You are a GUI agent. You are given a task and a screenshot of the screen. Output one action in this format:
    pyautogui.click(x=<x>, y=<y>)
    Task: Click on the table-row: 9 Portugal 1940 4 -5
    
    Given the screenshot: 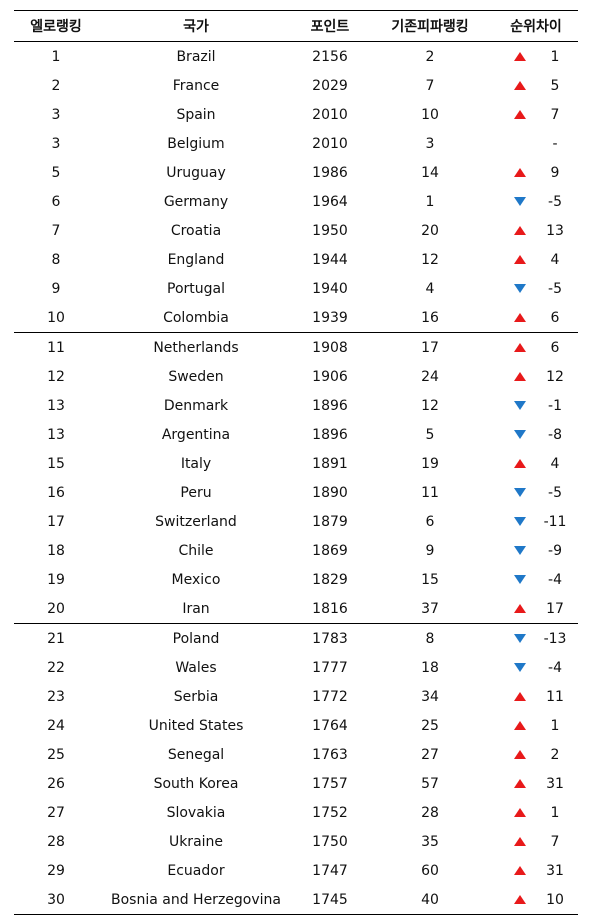 What is the action you would take?
    pyautogui.click(x=296, y=288)
    